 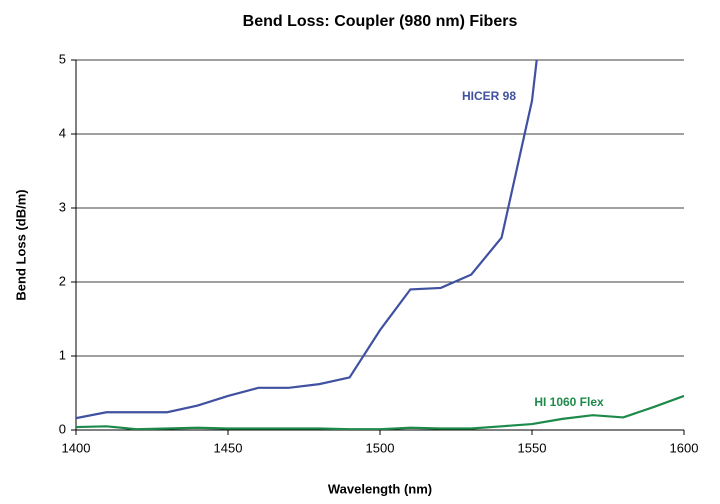 I want to click on x-tick-label: 1400, so click(x=76, y=447).